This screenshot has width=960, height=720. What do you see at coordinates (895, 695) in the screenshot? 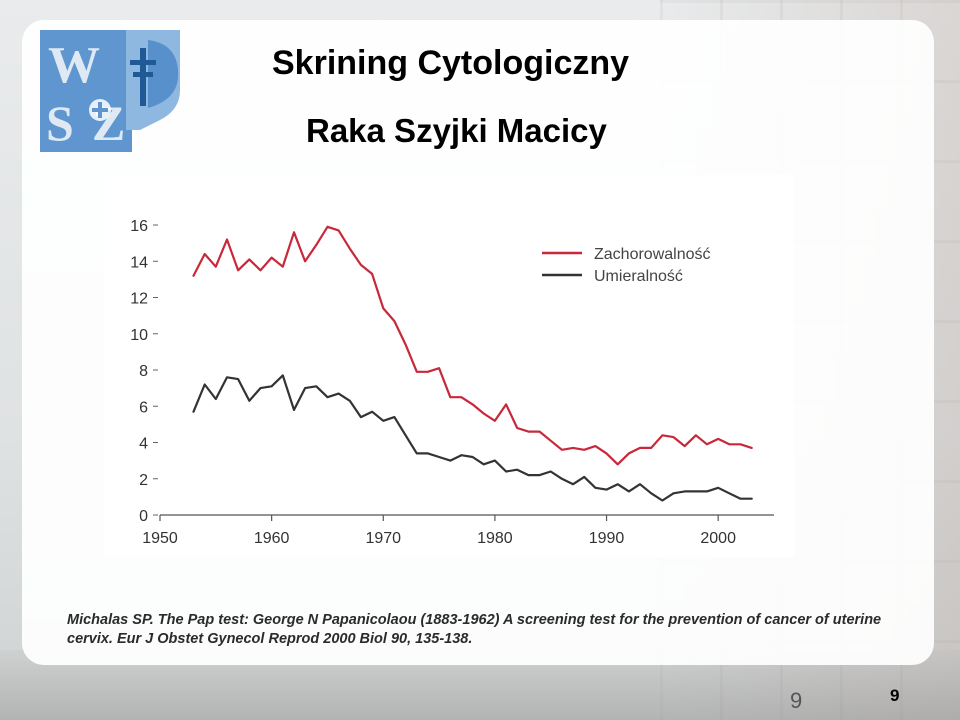
I see `slide-number: 9` at bounding box center [895, 695].